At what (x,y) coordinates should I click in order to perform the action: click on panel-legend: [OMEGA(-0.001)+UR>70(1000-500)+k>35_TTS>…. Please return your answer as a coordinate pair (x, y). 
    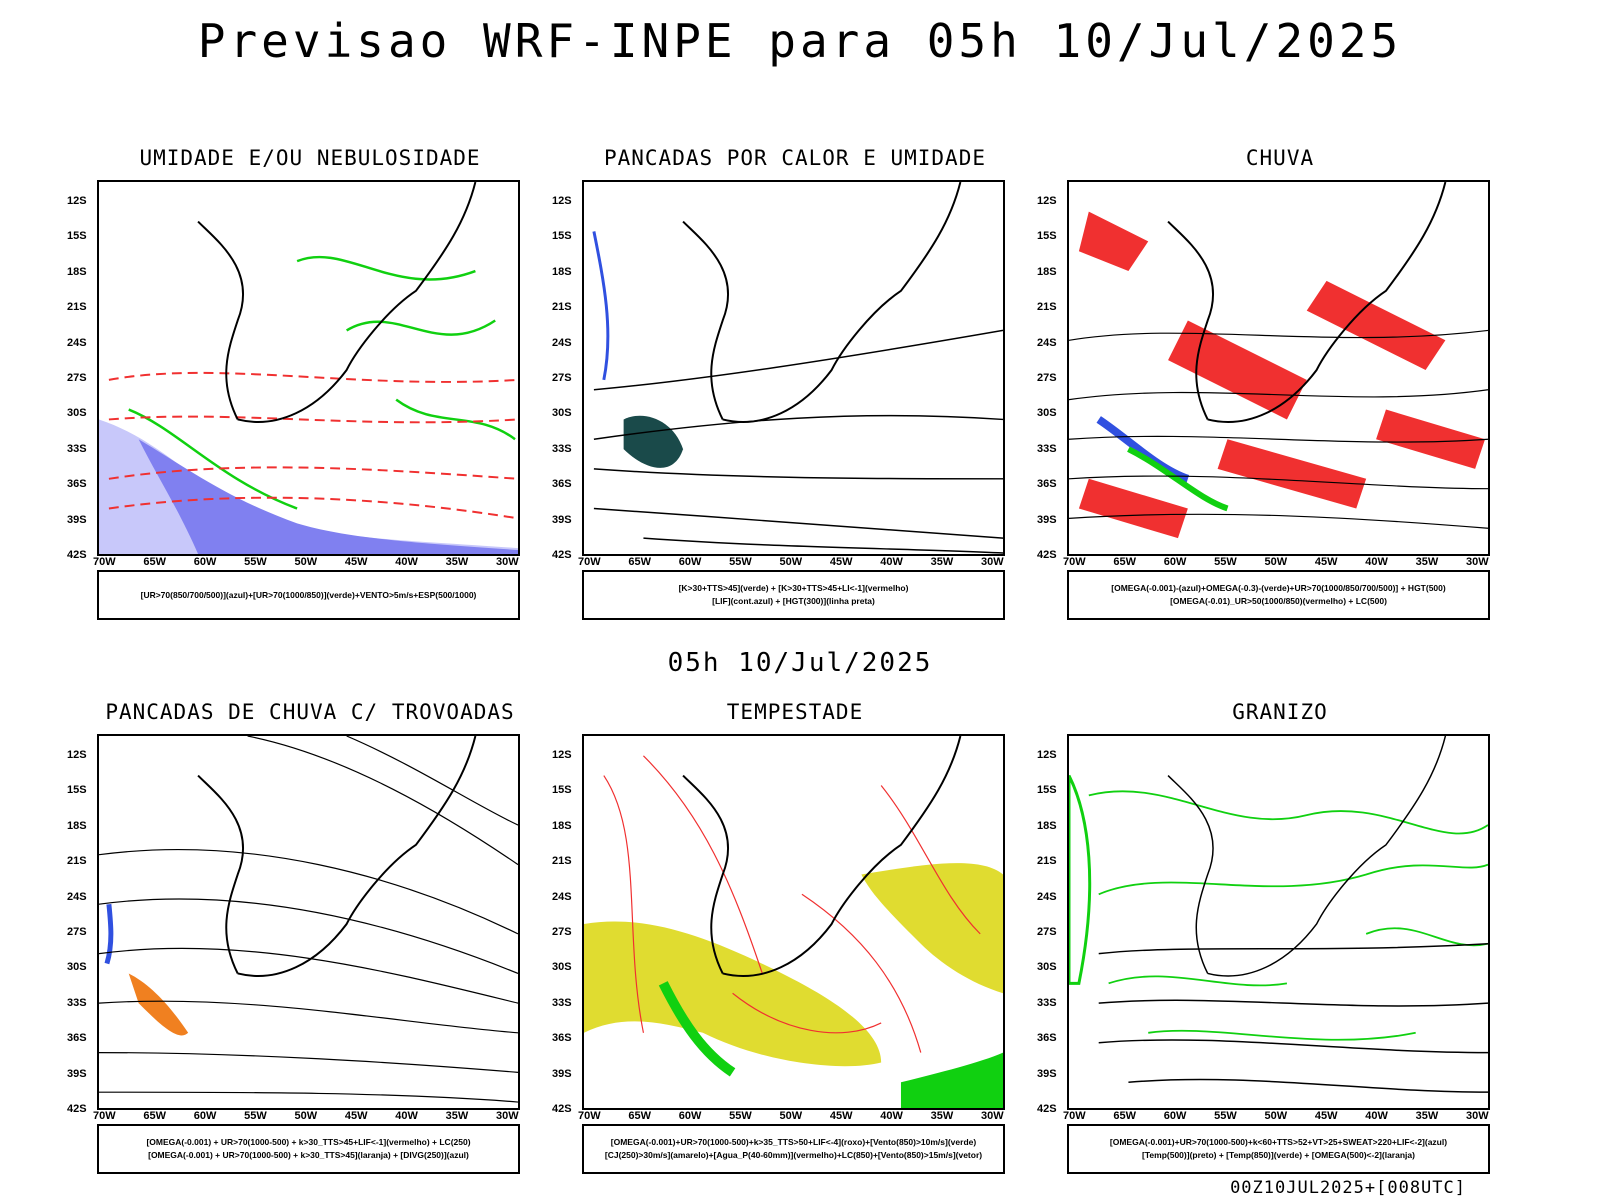
    Looking at the image, I should click on (793, 1149).